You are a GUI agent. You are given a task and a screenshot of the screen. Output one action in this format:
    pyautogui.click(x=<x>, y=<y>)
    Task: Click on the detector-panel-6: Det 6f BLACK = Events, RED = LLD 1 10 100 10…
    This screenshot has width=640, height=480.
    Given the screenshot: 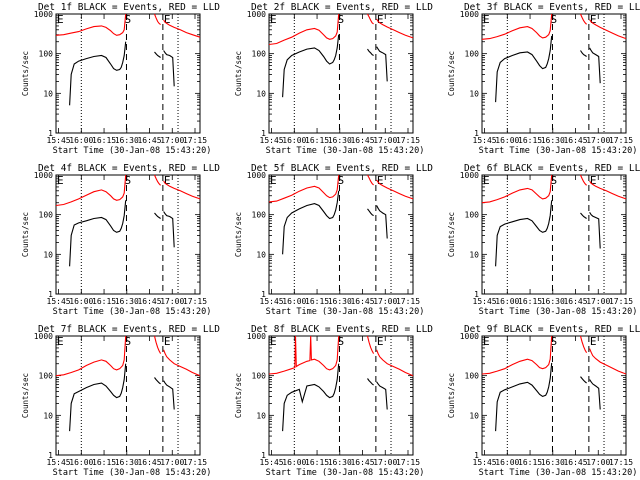 What is the action you would take?
    pyautogui.click(x=543, y=240)
    